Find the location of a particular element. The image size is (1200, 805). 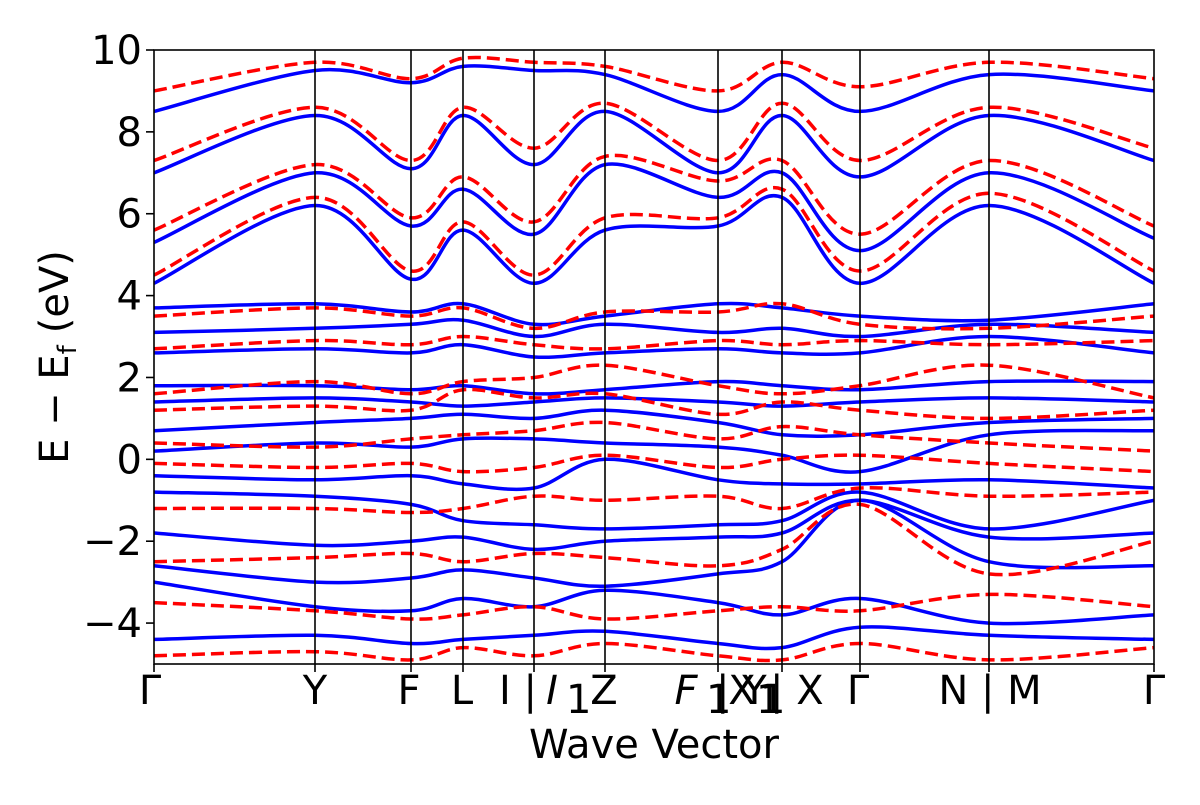

x-axis-title: Wave Vector is located at coordinates (654, 745).